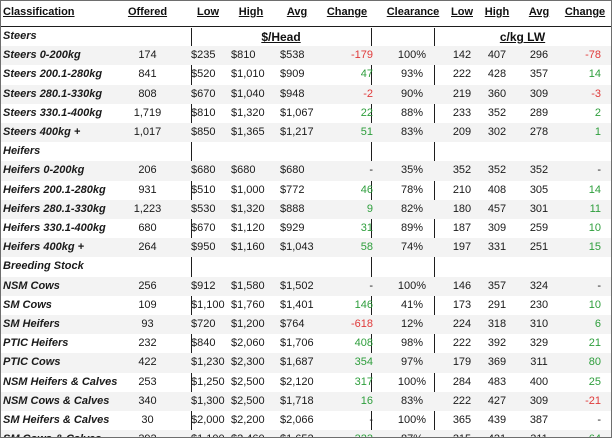 The width and height of the screenshot is (612, 438). Describe the element at coordinates (497, 228) in the screenshot. I see `lw-high-value: 309` at that location.